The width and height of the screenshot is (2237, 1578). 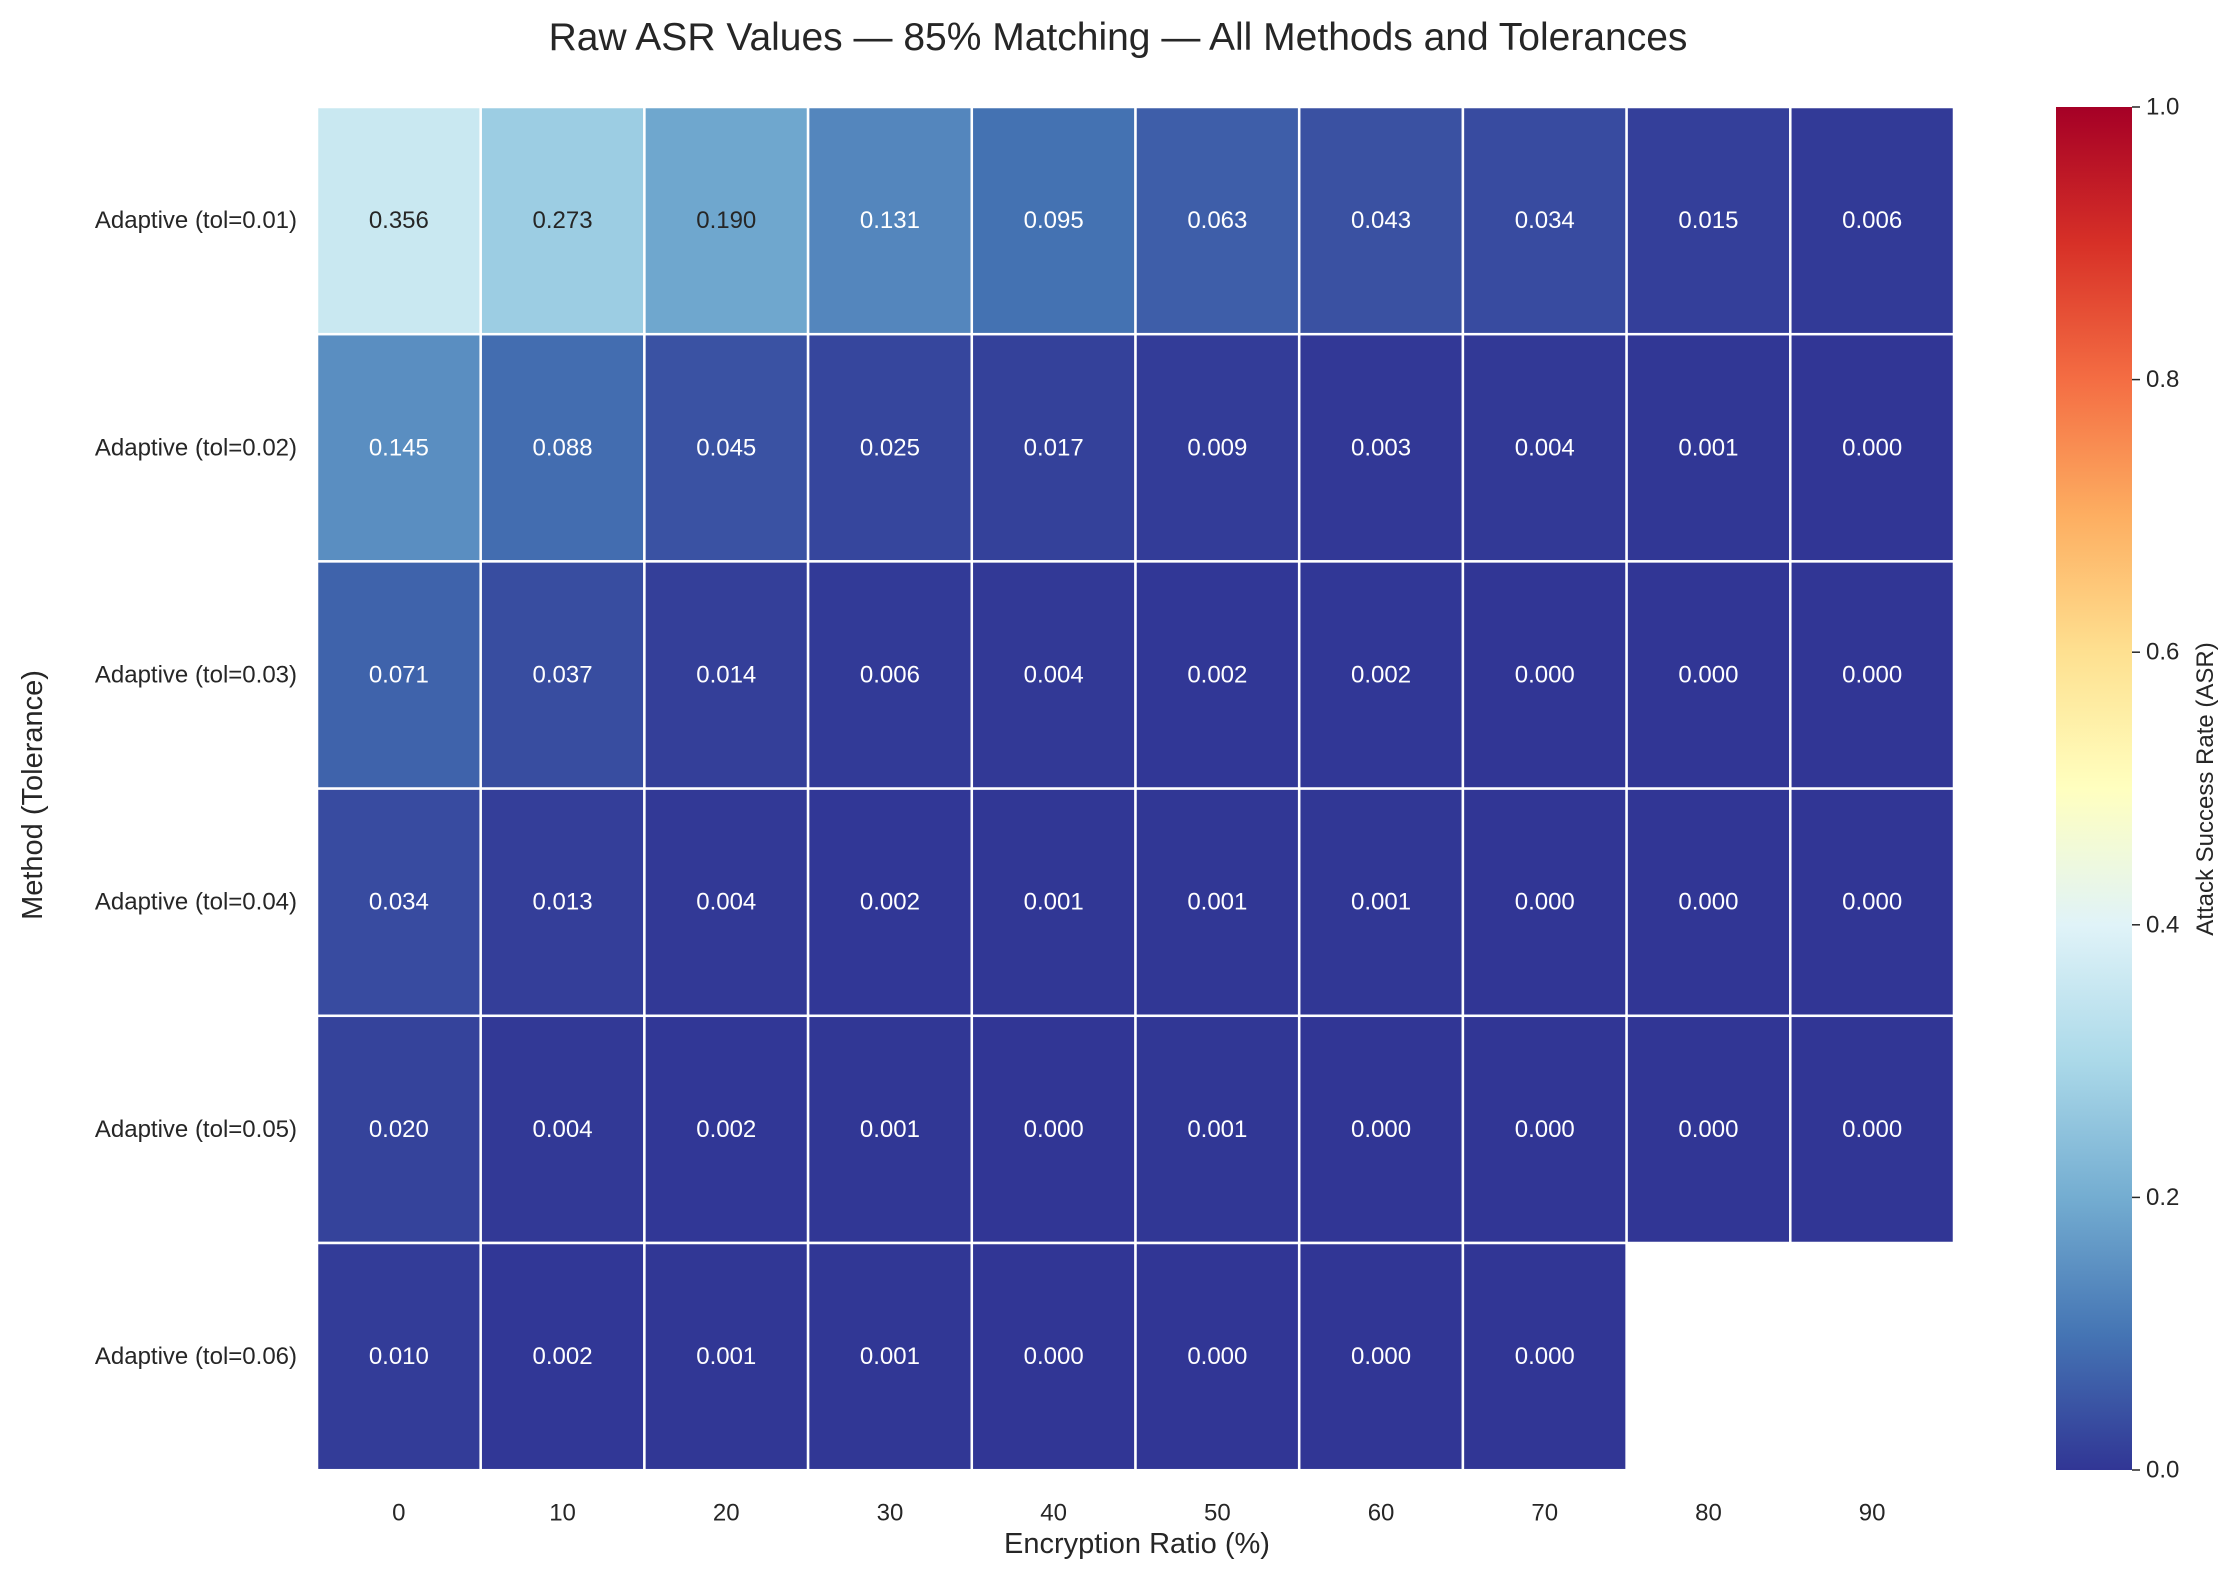 I want to click on y-tick-label: Adaptive (tol=0.05), so click(x=196, y=1129).